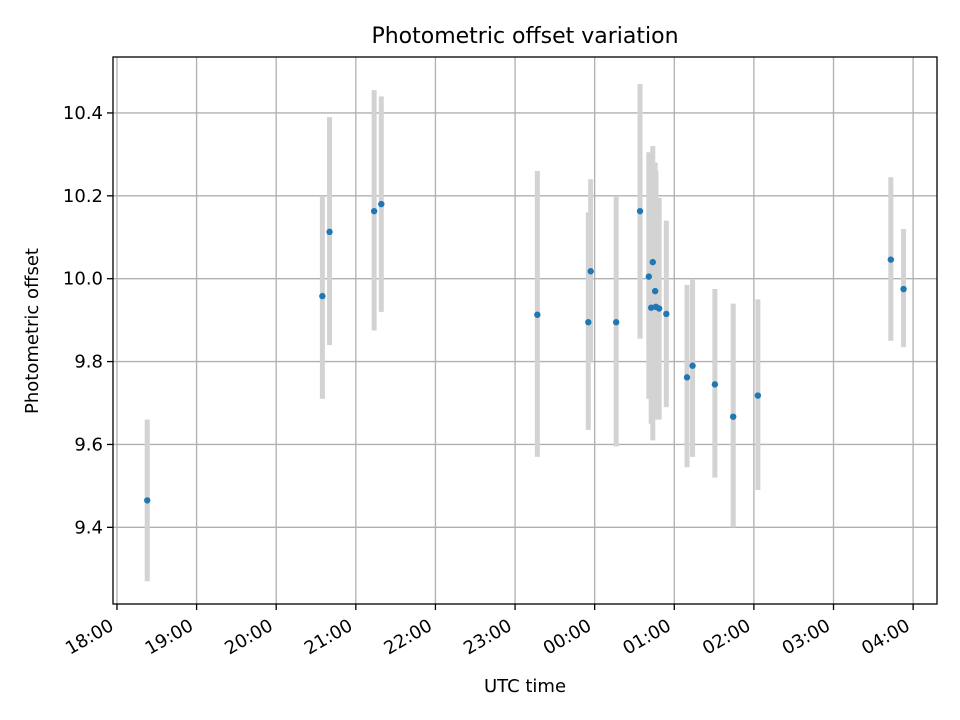 The height and width of the screenshot is (720, 960). I want to click on y-tick-label: 10.2, so click(83, 196).